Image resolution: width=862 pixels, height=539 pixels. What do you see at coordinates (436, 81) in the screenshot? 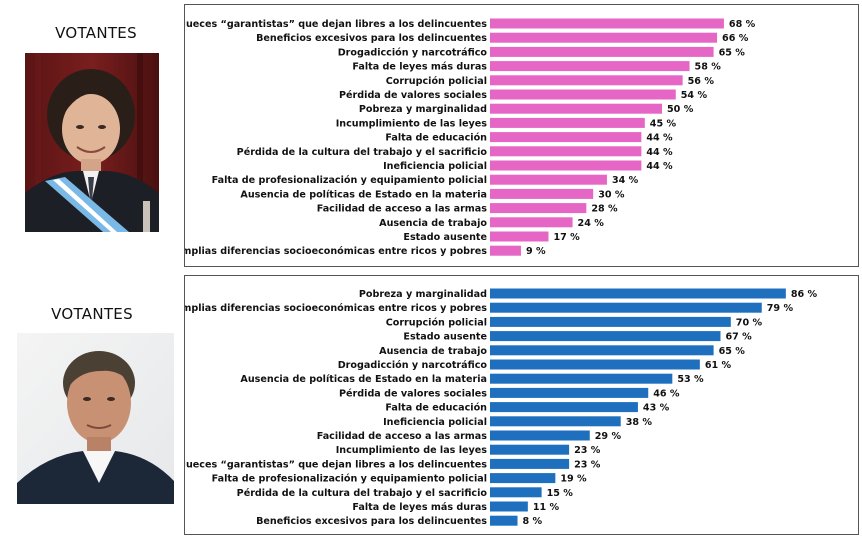
I see `top-category-label: Corrupción policial` at bounding box center [436, 81].